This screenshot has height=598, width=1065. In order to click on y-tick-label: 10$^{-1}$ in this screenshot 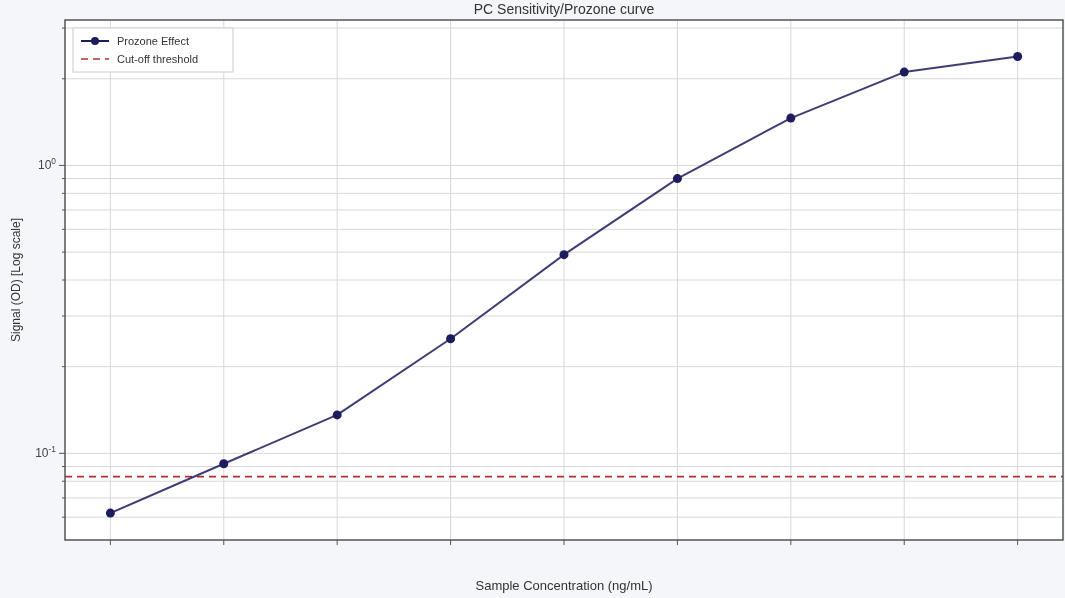, I will do `click(46, 452)`.